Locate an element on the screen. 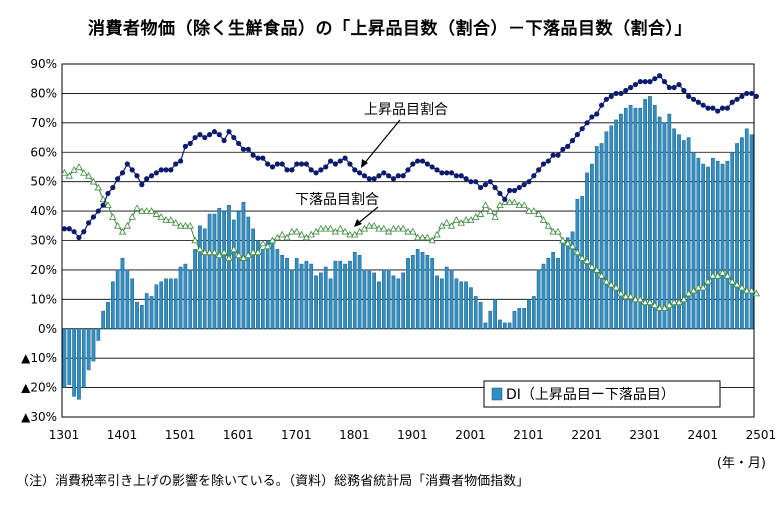  legend: DI（上昇品目ー下落品目） is located at coordinates (602, 394).